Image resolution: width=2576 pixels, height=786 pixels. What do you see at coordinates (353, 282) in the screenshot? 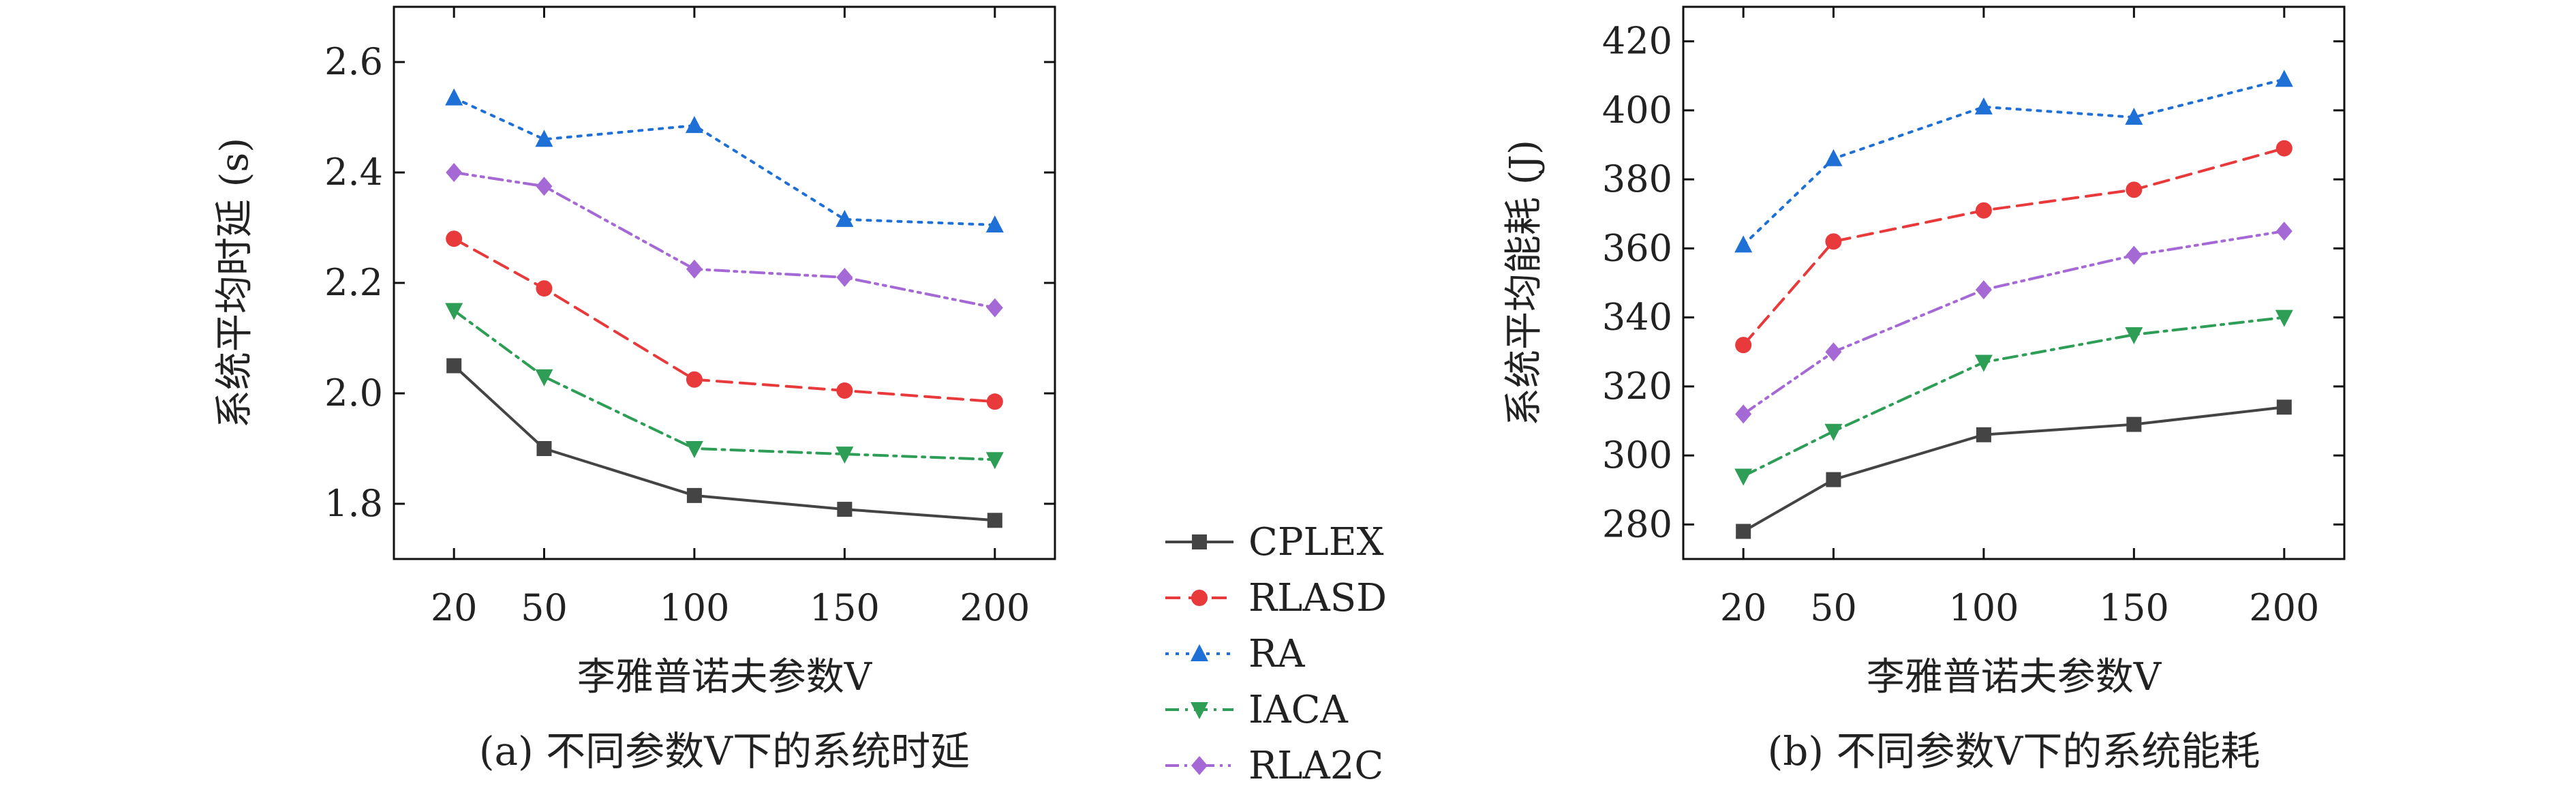
I see `y-tick-label: 2.2` at bounding box center [353, 282].